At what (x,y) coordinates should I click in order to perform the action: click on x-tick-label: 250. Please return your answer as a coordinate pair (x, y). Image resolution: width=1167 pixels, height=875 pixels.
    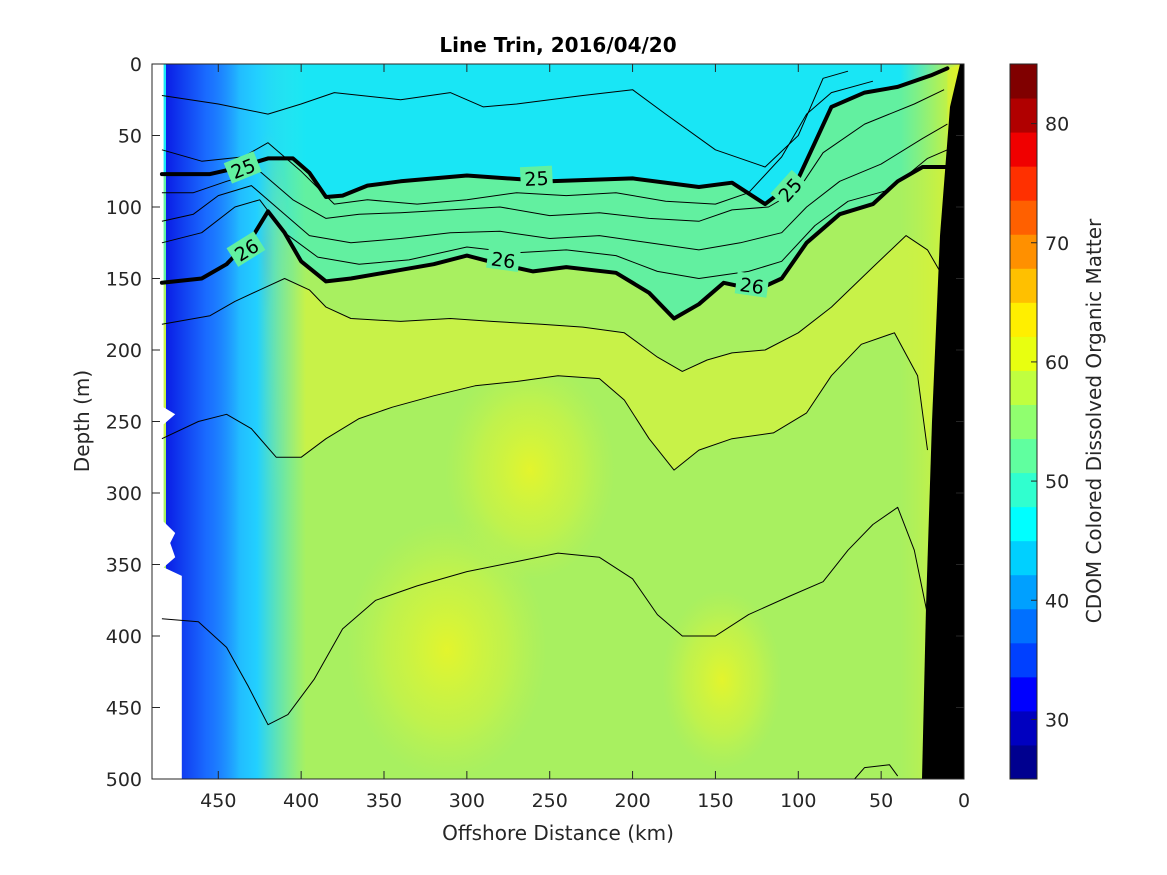
    Looking at the image, I should click on (550, 801).